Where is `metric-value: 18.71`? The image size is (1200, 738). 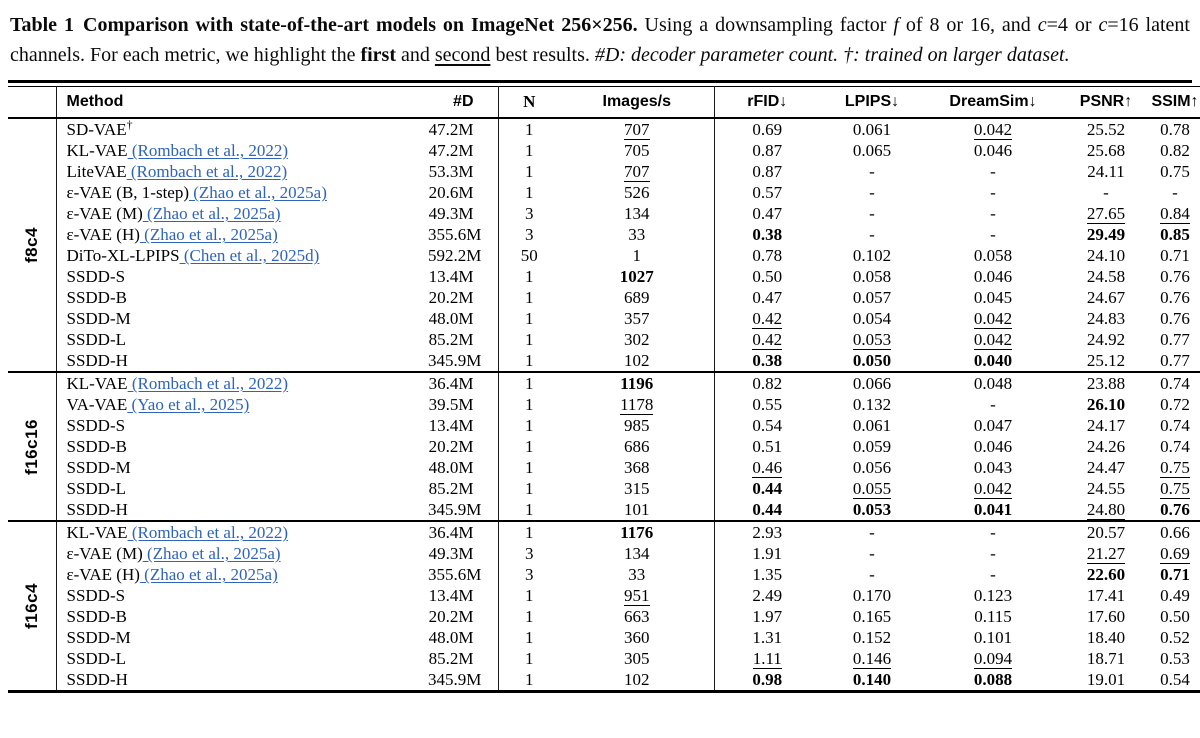 metric-value: 18.71 is located at coordinates (1106, 658).